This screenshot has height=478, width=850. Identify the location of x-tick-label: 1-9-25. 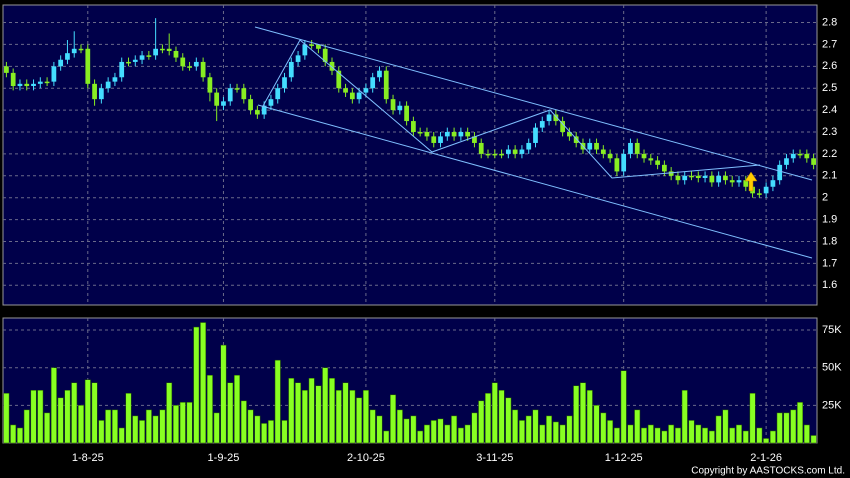
(224, 458).